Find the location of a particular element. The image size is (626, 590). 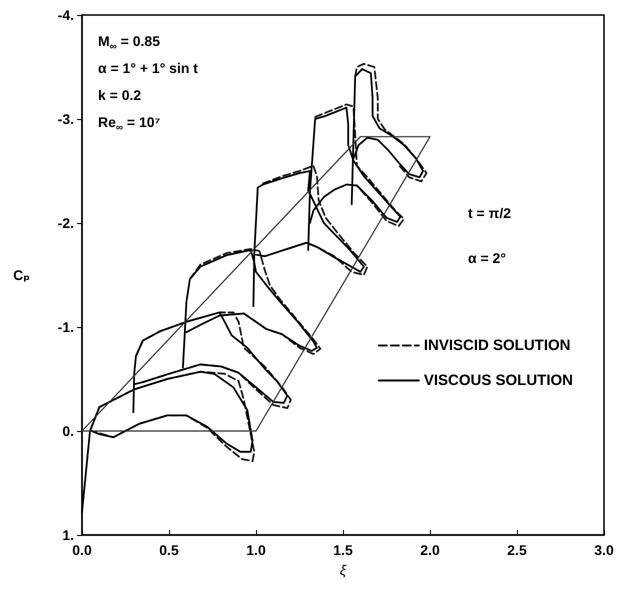

annotation: M∞ = 0.85 is located at coordinates (129, 42).